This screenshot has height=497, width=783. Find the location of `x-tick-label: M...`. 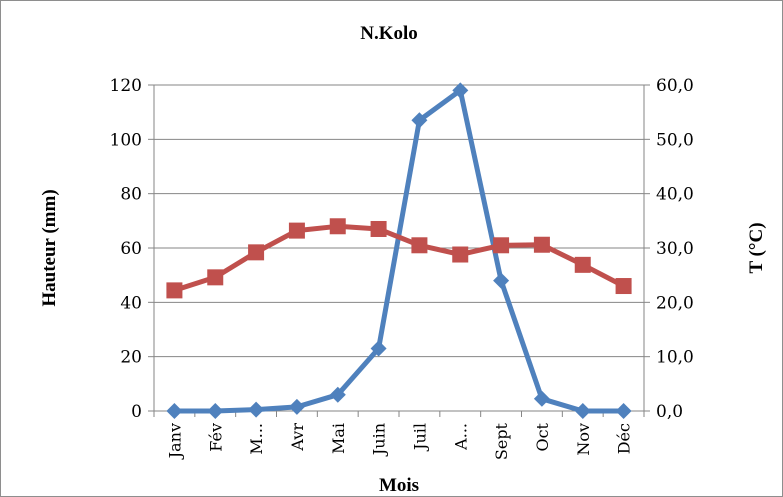

x-tick-label: M... is located at coordinates (256, 439).